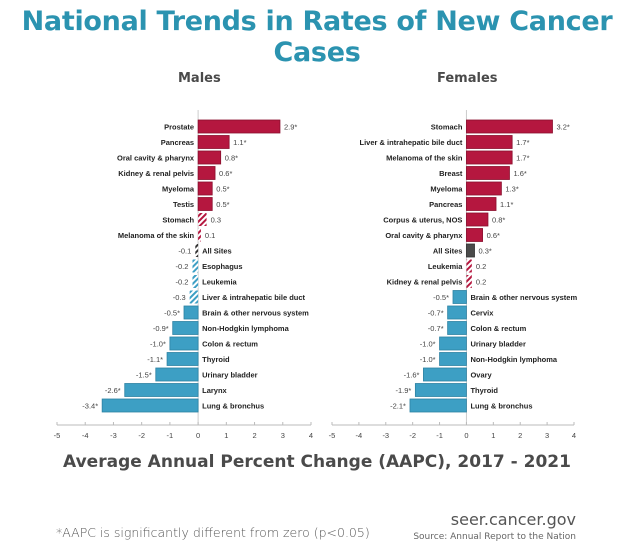  What do you see at coordinates (57, 435) in the screenshot?
I see `x-tick-label: -5` at bounding box center [57, 435].